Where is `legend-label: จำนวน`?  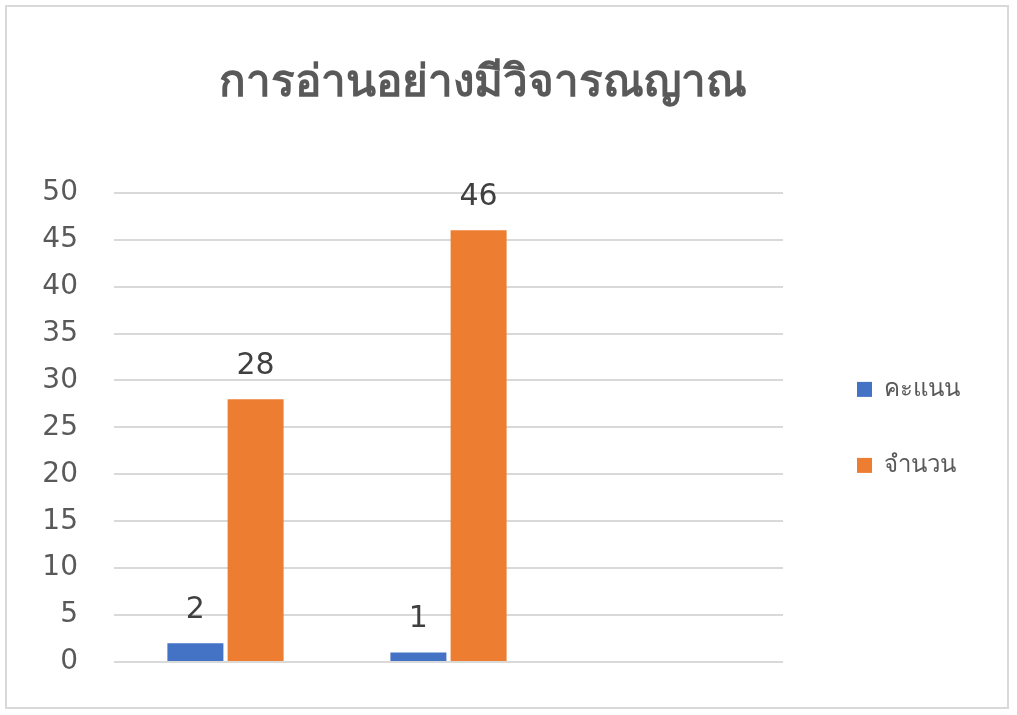
legend-label: จำนวน is located at coordinates (920, 463).